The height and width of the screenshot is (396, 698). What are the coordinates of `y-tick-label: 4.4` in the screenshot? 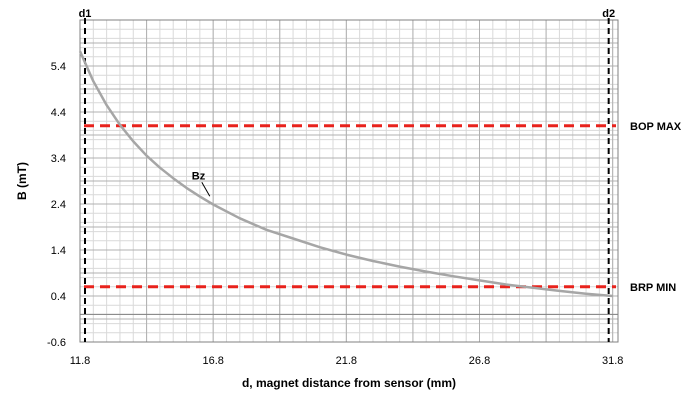 It's located at (58, 113).